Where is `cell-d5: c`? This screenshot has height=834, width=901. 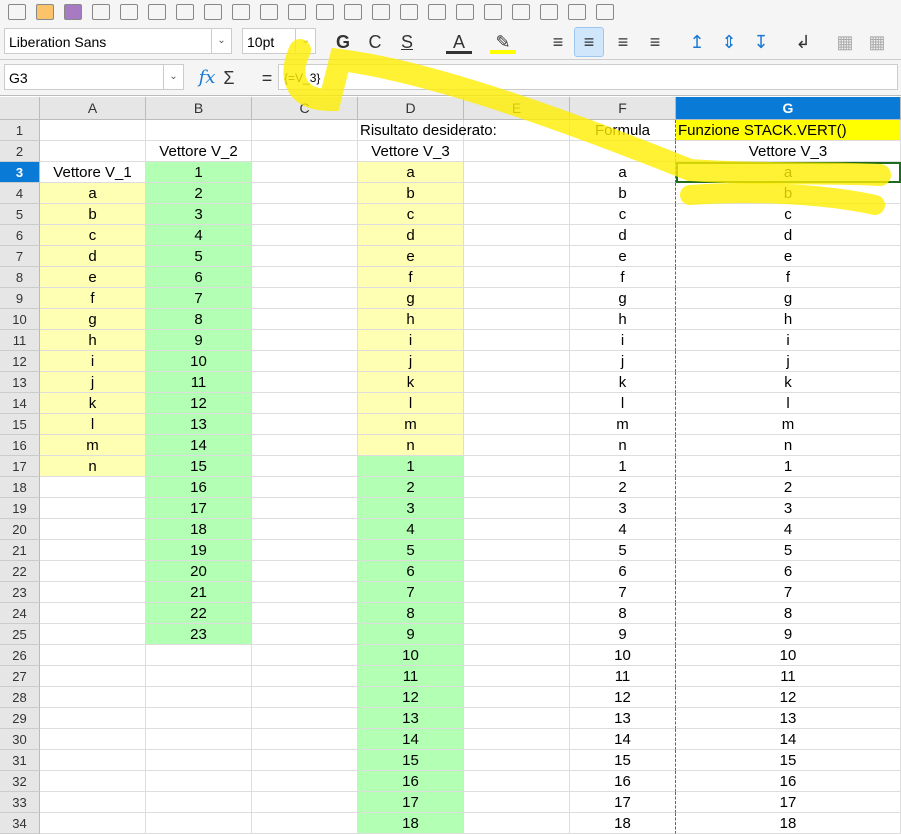
cell-d5: c is located at coordinates (411, 214).